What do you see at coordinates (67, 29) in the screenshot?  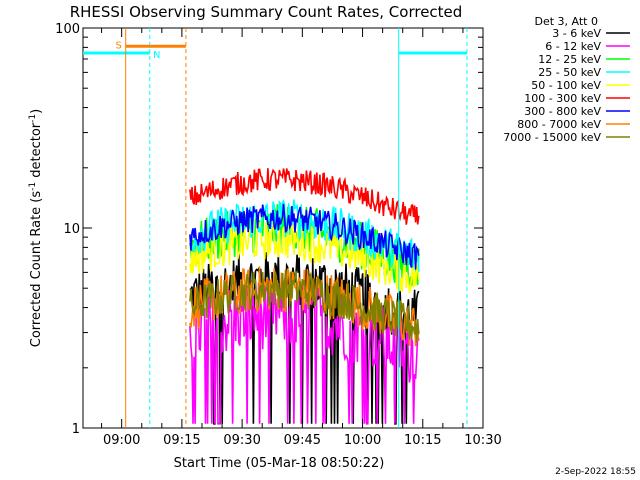 I see `y-tick-label: 100` at bounding box center [67, 29].